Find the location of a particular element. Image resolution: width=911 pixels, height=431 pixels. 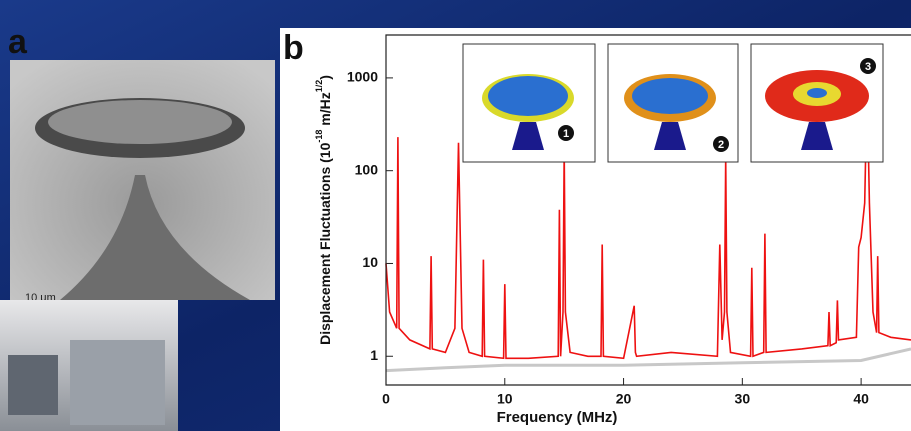

y-label-sup: -18 is located at coordinates (319, 136).